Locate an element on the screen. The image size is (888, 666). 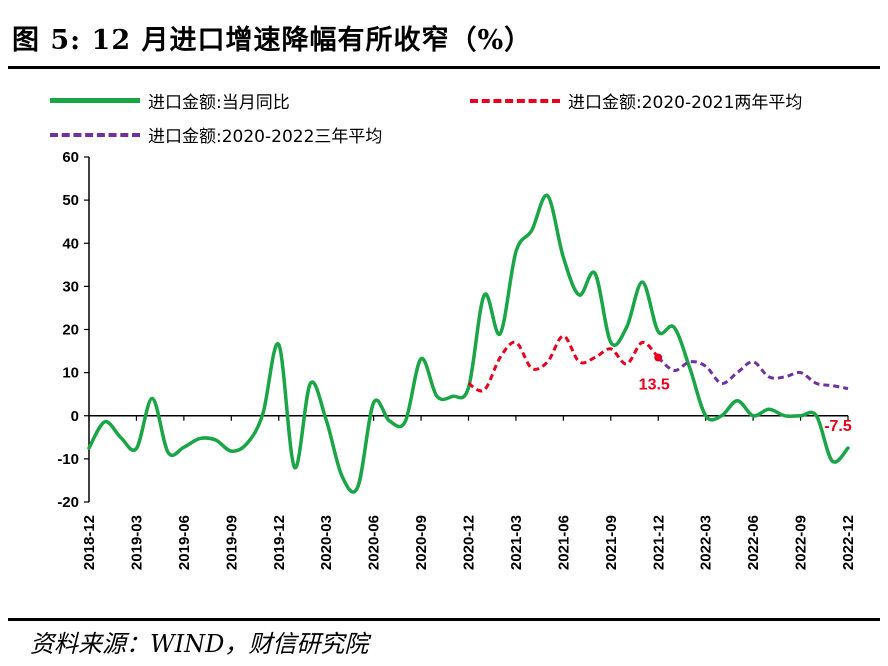
x-tick-label: 2021-06 is located at coordinates (563, 542).